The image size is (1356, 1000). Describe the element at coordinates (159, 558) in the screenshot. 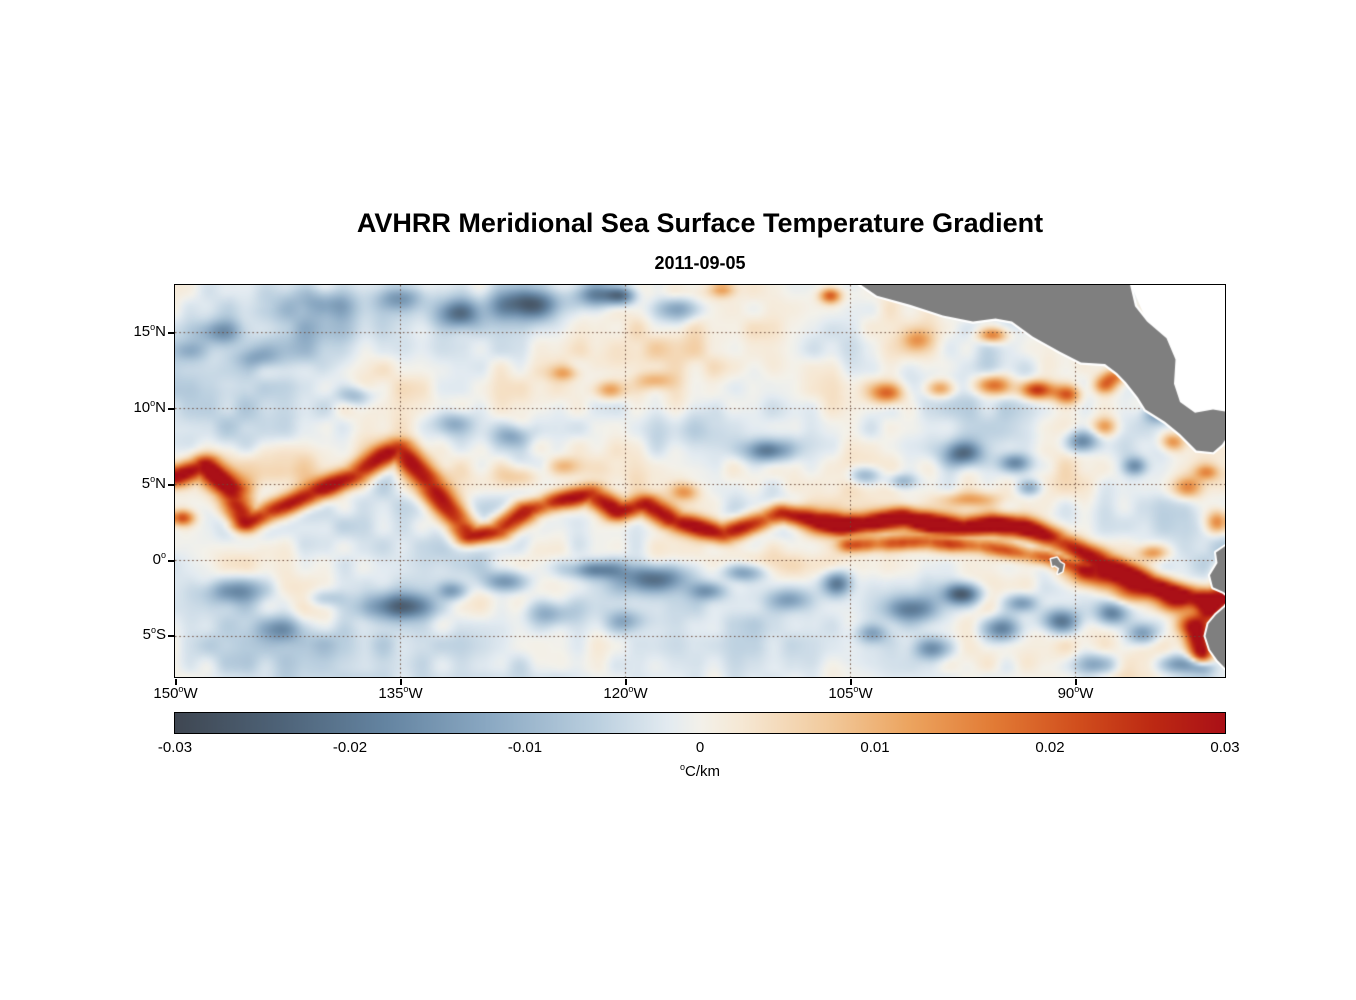

I see `y-tick-label: 0o` at that location.